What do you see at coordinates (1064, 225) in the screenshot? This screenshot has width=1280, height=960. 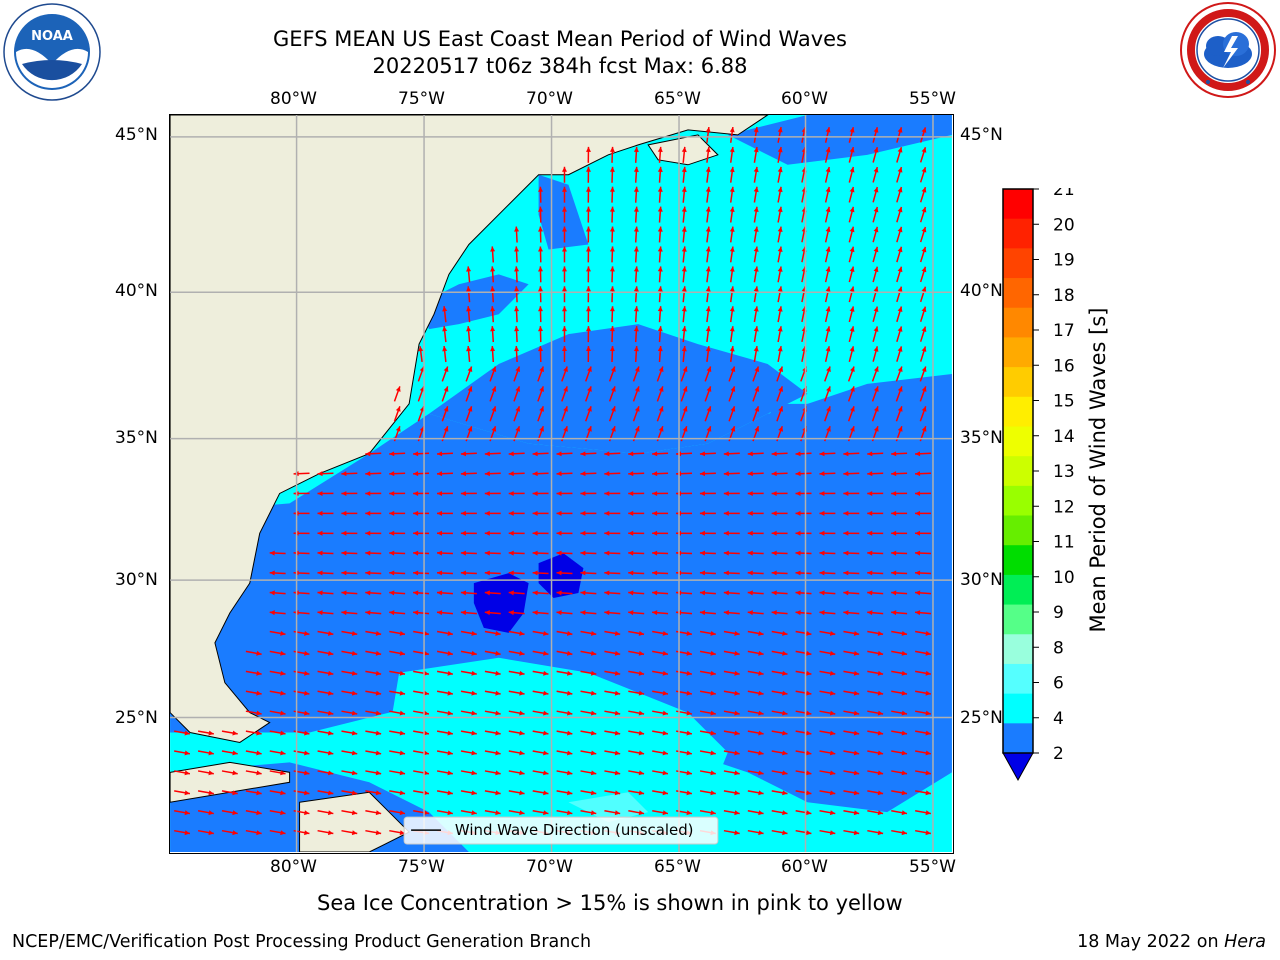 I see `colorbar-tick-label: 20` at bounding box center [1064, 225].